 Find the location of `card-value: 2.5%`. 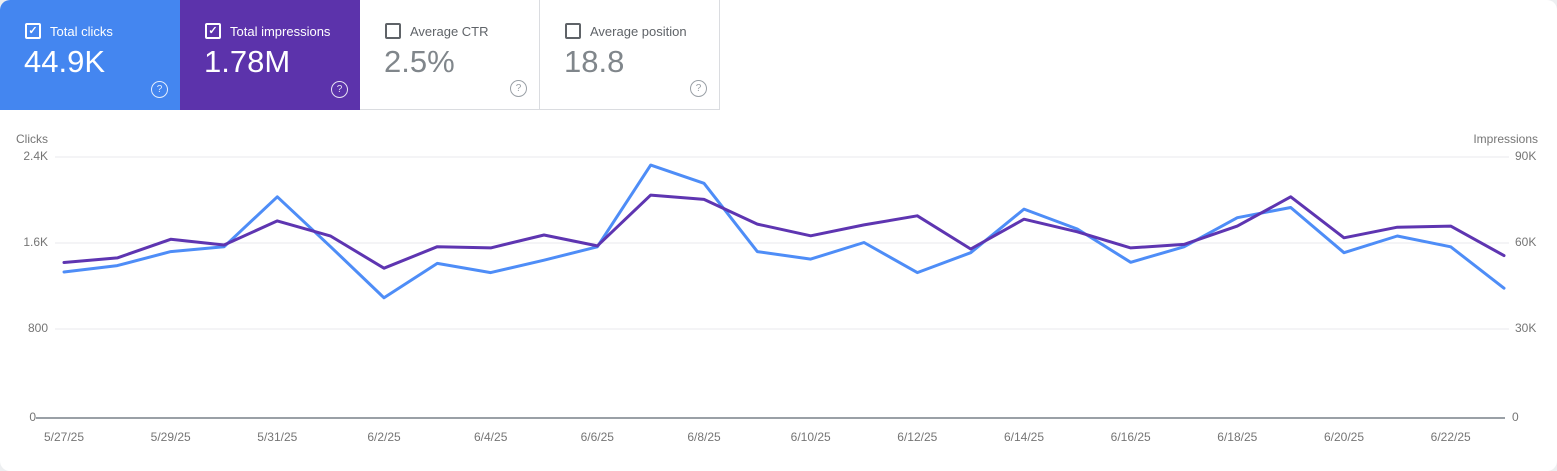

card-value: 2.5% is located at coordinates (419, 61).